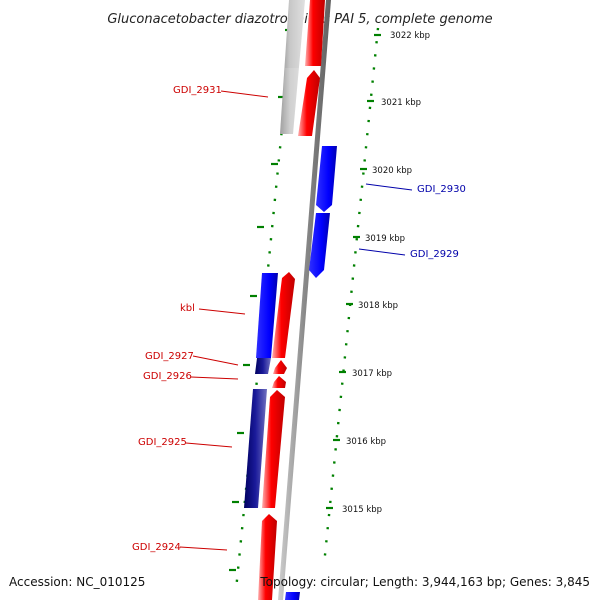 Image resolution: width=600 pixels, height=600 pixels. Describe the element at coordinates (162, 442) in the screenshot. I see `gene-label-gdi-2925: GDI_2925` at that location.